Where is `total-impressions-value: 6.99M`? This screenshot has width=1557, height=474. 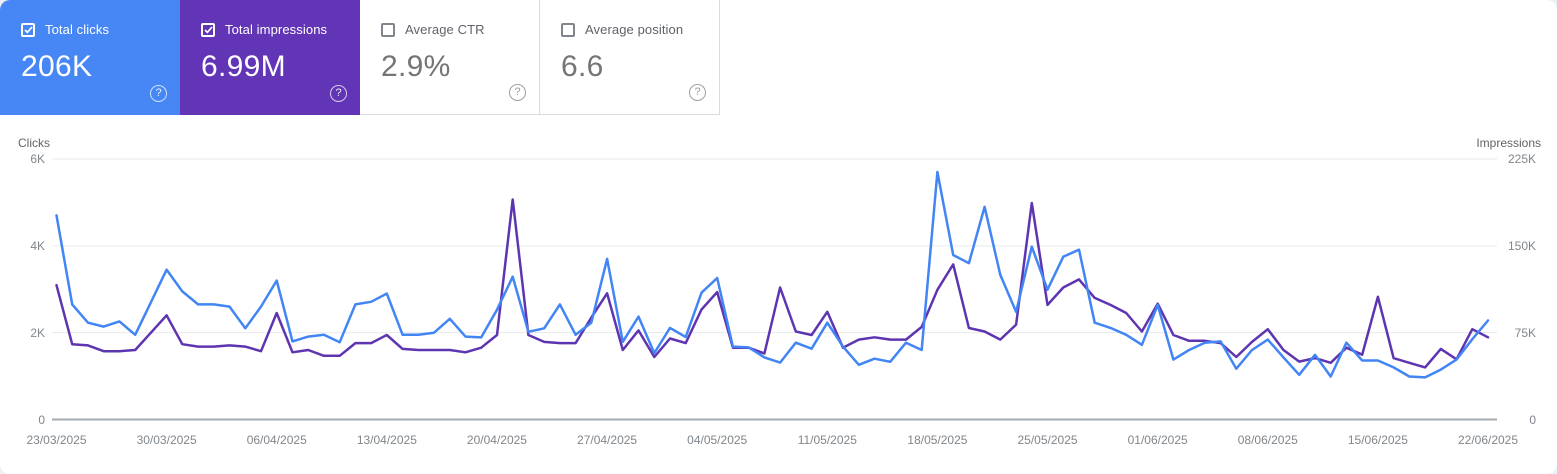
total-impressions-value: 6.99M is located at coordinates (243, 66).